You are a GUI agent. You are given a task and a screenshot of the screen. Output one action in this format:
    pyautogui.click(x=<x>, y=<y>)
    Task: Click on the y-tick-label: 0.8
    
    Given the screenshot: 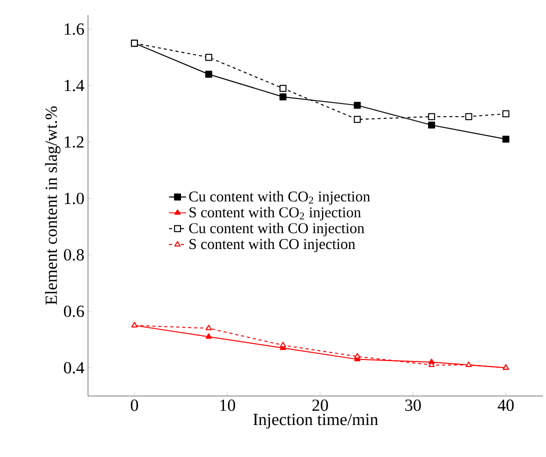 What is the action you would take?
    pyautogui.click(x=74, y=255)
    